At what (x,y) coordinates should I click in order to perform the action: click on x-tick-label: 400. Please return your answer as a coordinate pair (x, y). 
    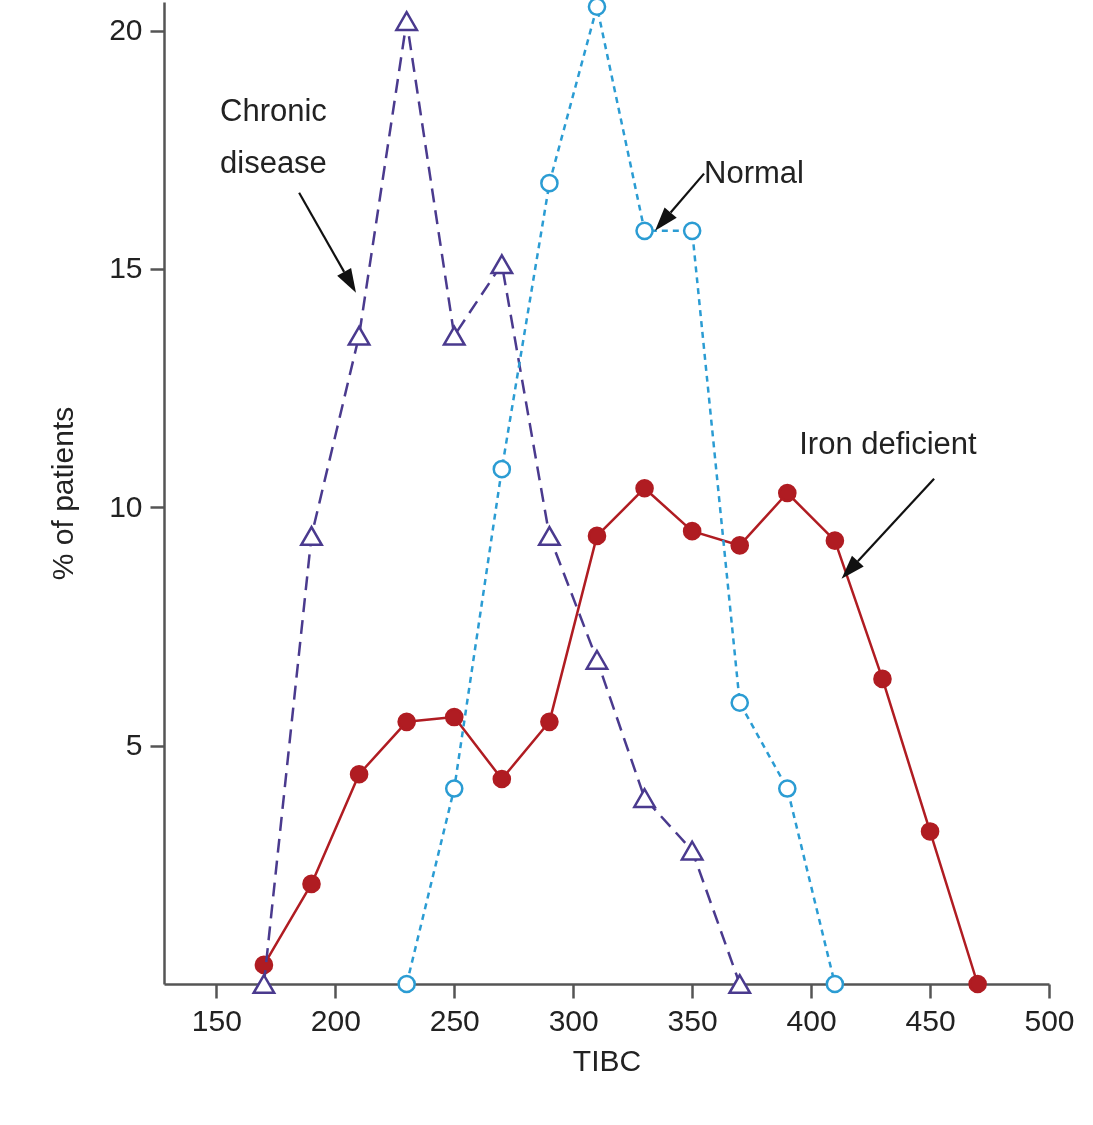
    Looking at the image, I should click on (811, 1020).